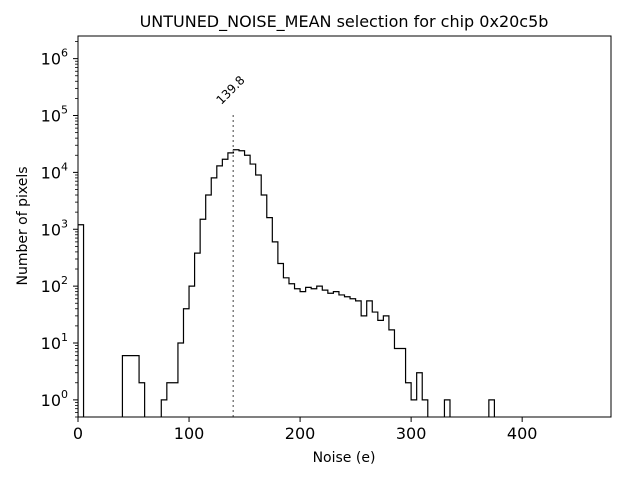 This screenshot has width=640, height=480. Describe the element at coordinates (64, 394) in the screenshot. I see `y-tick-exponent: 0` at that location.